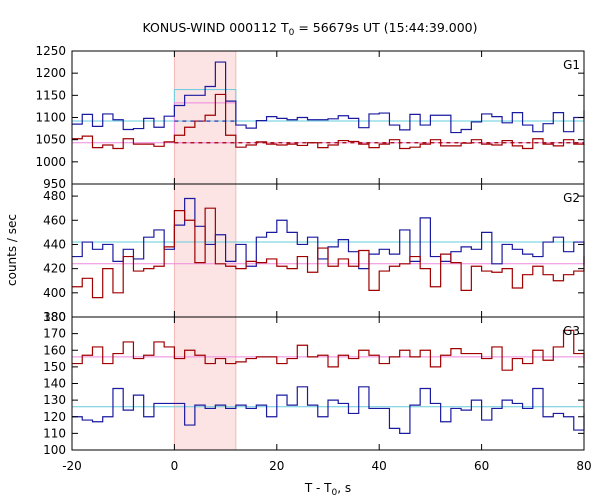 This screenshot has width=600, height=500. What do you see at coordinates (379, 466) in the screenshot?
I see `xtick-label: 40` at bounding box center [379, 466].